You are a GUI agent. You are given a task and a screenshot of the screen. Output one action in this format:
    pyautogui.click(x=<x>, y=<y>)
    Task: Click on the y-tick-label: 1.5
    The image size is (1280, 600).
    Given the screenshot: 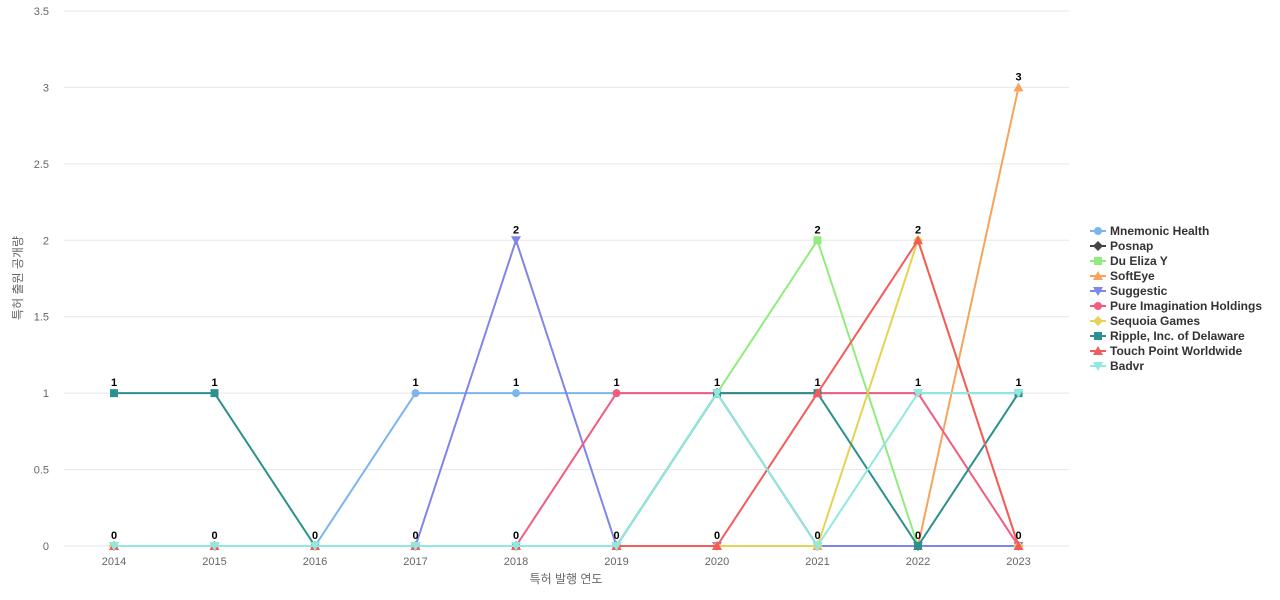 What is the action you would take?
    pyautogui.click(x=41, y=318)
    